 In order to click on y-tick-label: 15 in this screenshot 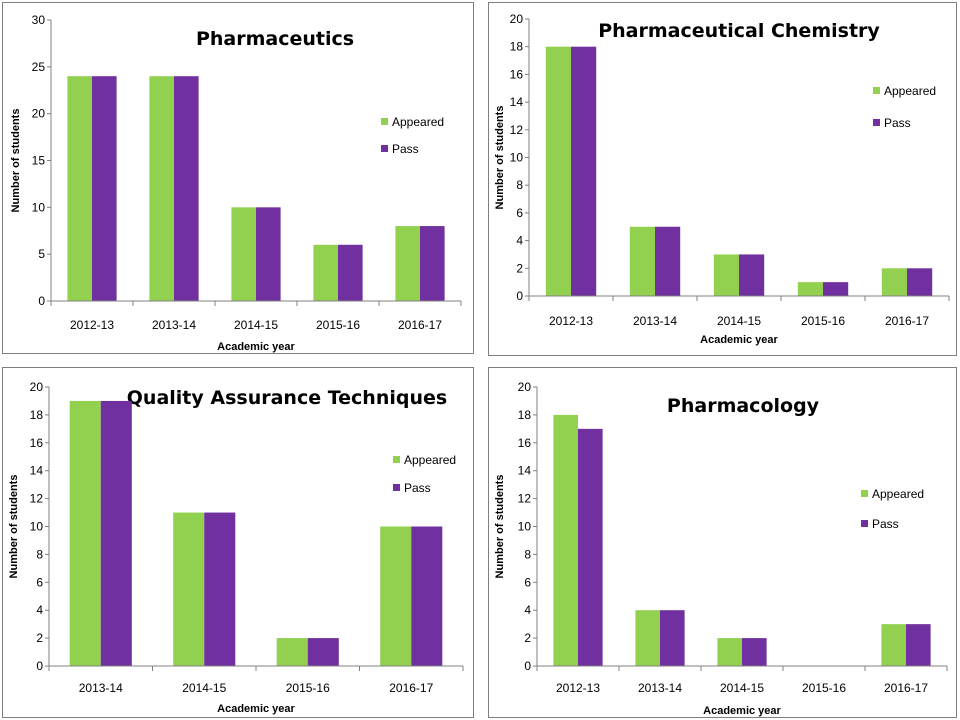, I will do `click(39, 161)`.